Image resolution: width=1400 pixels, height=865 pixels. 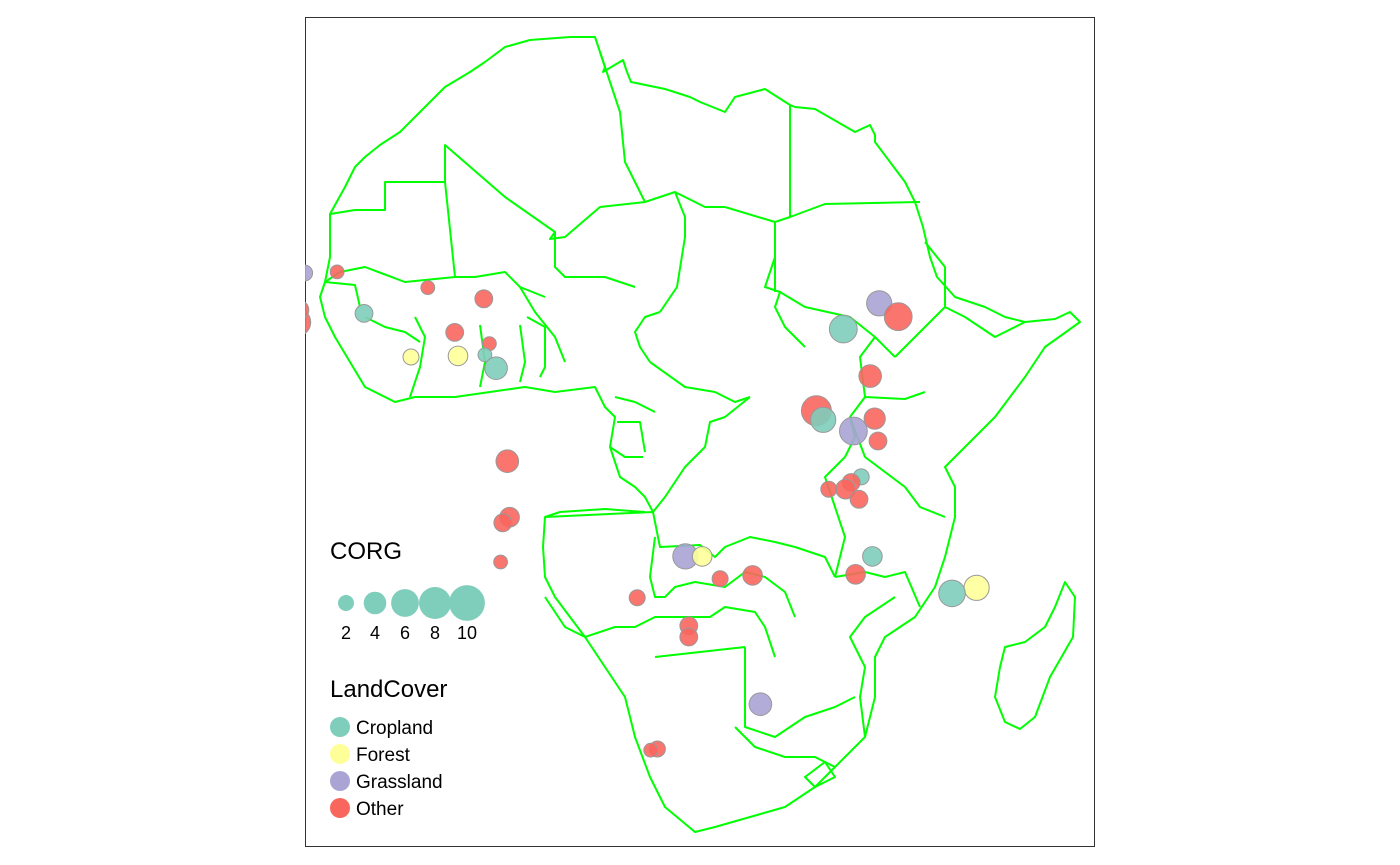 What do you see at coordinates (340, 781) in the screenshot?
I see `class-key-grassland` at bounding box center [340, 781].